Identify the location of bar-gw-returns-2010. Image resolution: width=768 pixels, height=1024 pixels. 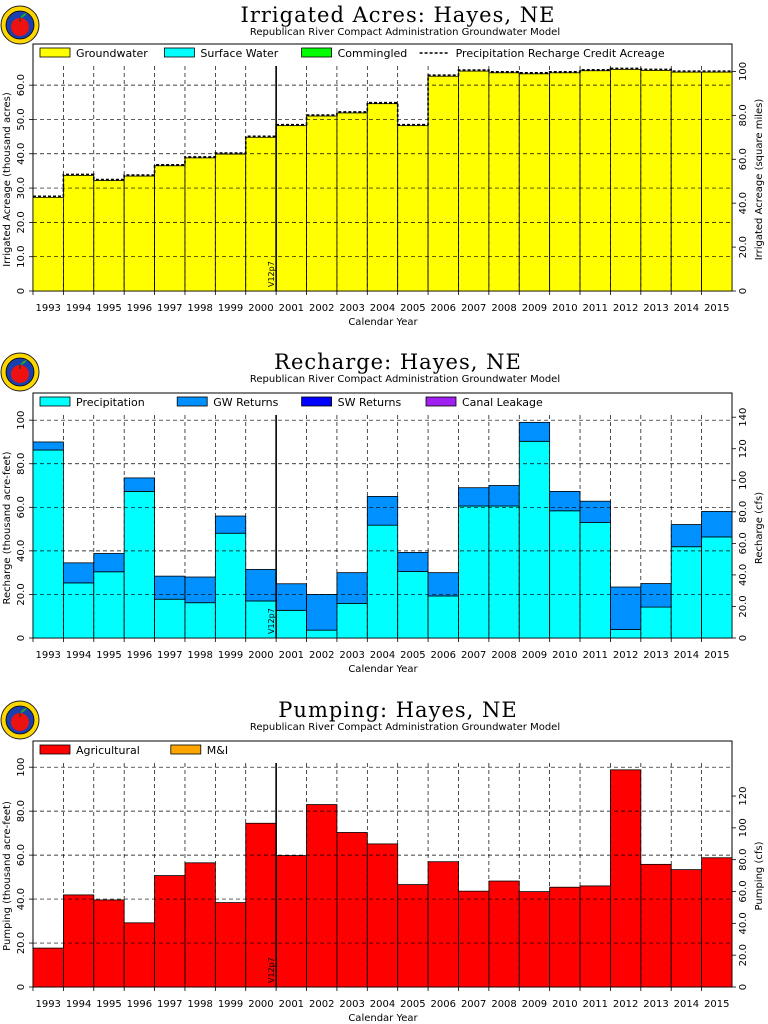
(565, 501).